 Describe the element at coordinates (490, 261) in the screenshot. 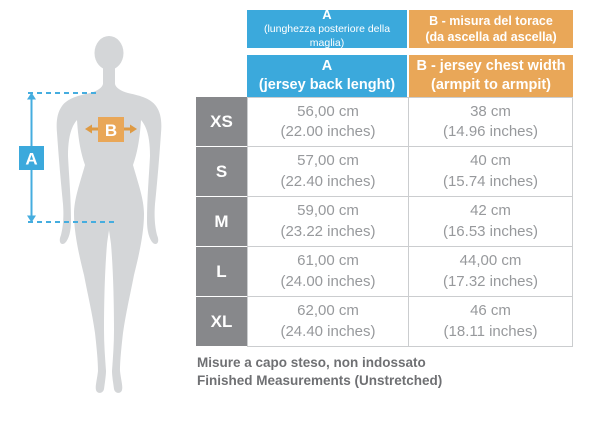

I see `b-value-l-cm: 44,00 cm` at that location.